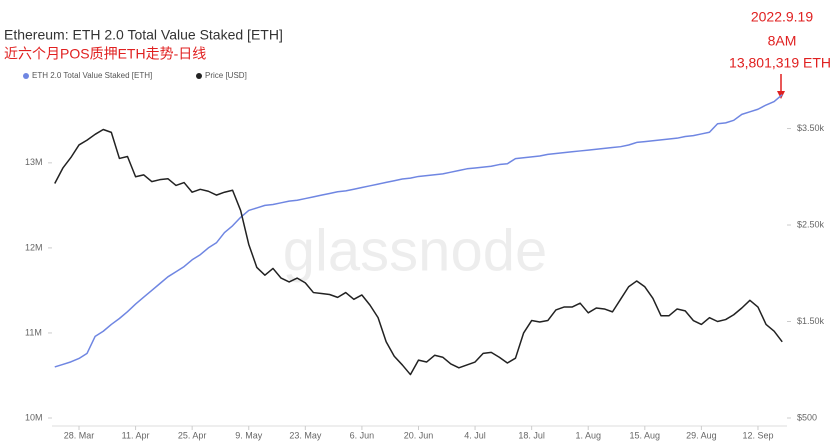 The height and width of the screenshot is (442, 832). Describe the element at coordinates (34, 417) in the screenshot. I see `y-tick-label: 10M` at that location.